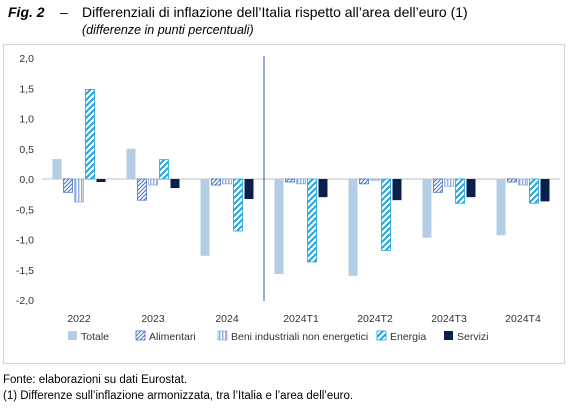 The height and width of the screenshot is (418, 570). I want to click on bar-alimentari-2024t4, so click(512, 180).